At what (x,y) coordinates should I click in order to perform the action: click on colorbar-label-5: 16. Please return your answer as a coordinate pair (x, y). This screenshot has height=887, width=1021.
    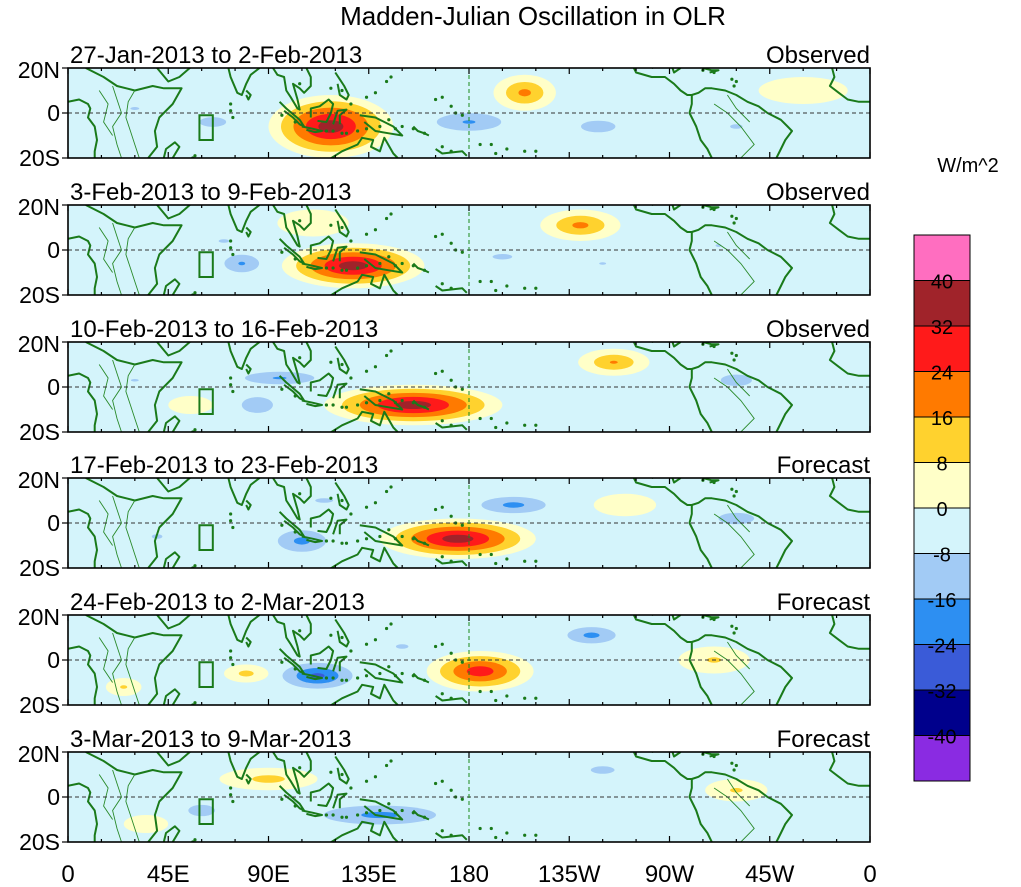
    Looking at the image, I should click on (942, 419).